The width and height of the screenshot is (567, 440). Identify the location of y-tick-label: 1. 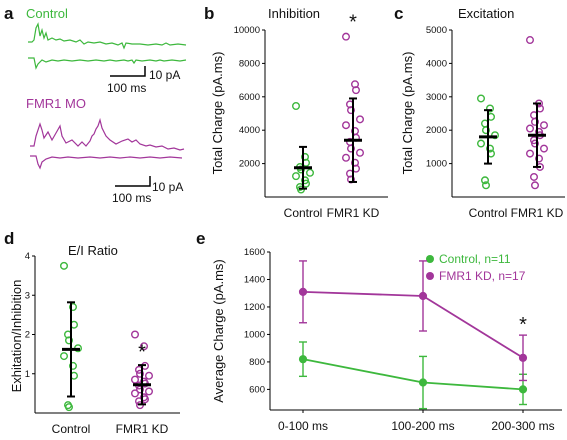
(27, 374).